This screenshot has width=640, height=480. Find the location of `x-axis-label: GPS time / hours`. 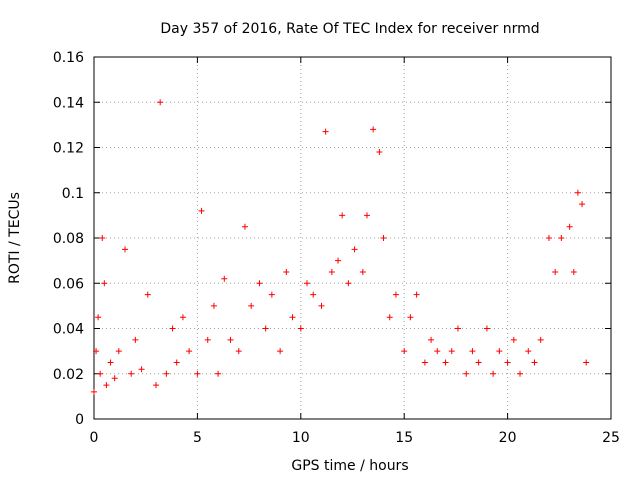

x-axis-label: GPS time / hours is located at coordinates (349, 466).